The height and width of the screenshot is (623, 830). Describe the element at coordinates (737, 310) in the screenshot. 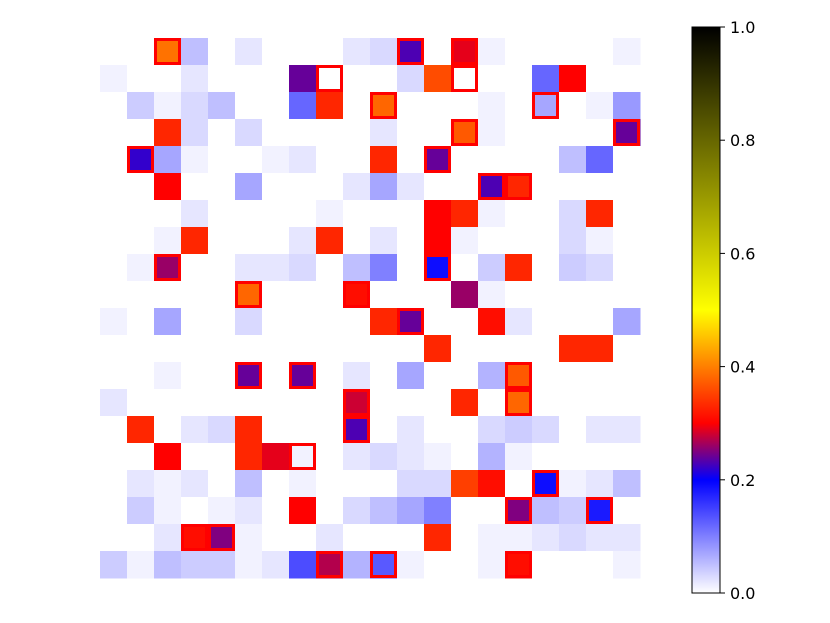

I see `colorbar-ticks: 0.0 0.2 0.4 0.6 0.8 1.0` at that location.